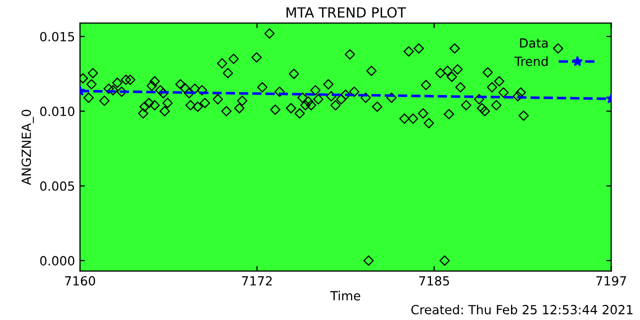 Image resolution: width=640 pixels, height=320 pixels. Describe the element at coordinates (534, 43) in the screenshot. I see `series-label: Data` at that location.